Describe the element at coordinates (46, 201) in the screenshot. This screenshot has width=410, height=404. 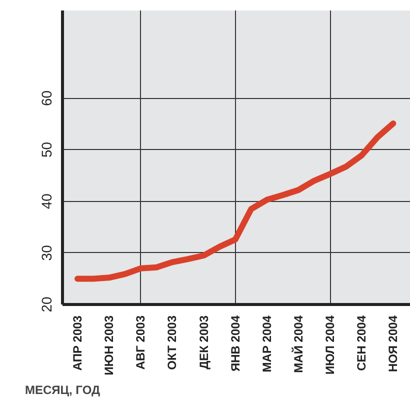
I see `y-tick-label: 40` at that location.